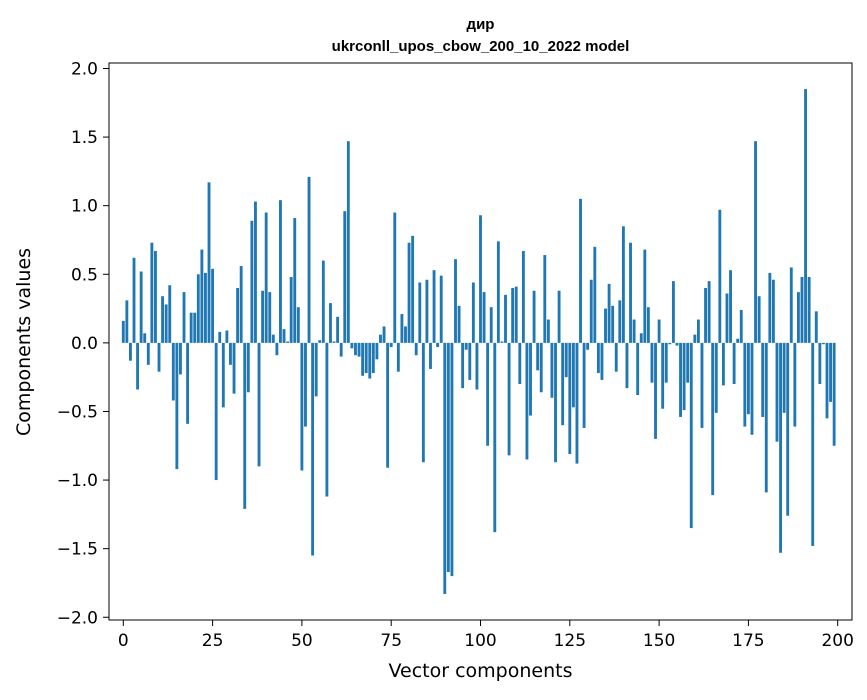  Describe the element at coordinates (77, 618) in the screenshot. I see `y-tick-label: −2.0` at that location.